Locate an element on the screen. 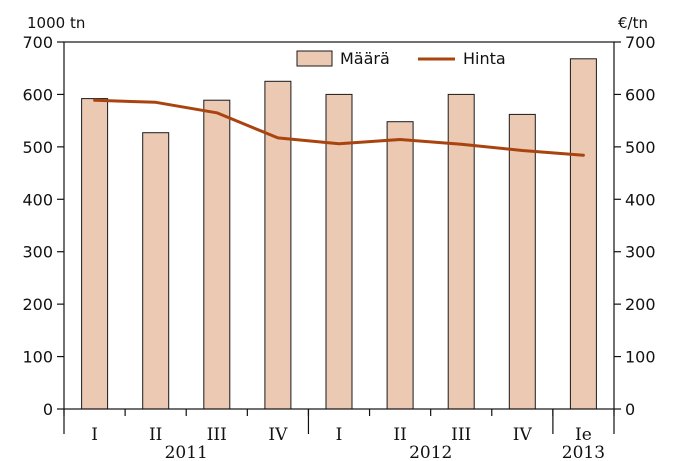 Image resolution: width=673 pixels, height=461 pixels. y-right-tick-label: 300 is located at coordinates (640, 252).